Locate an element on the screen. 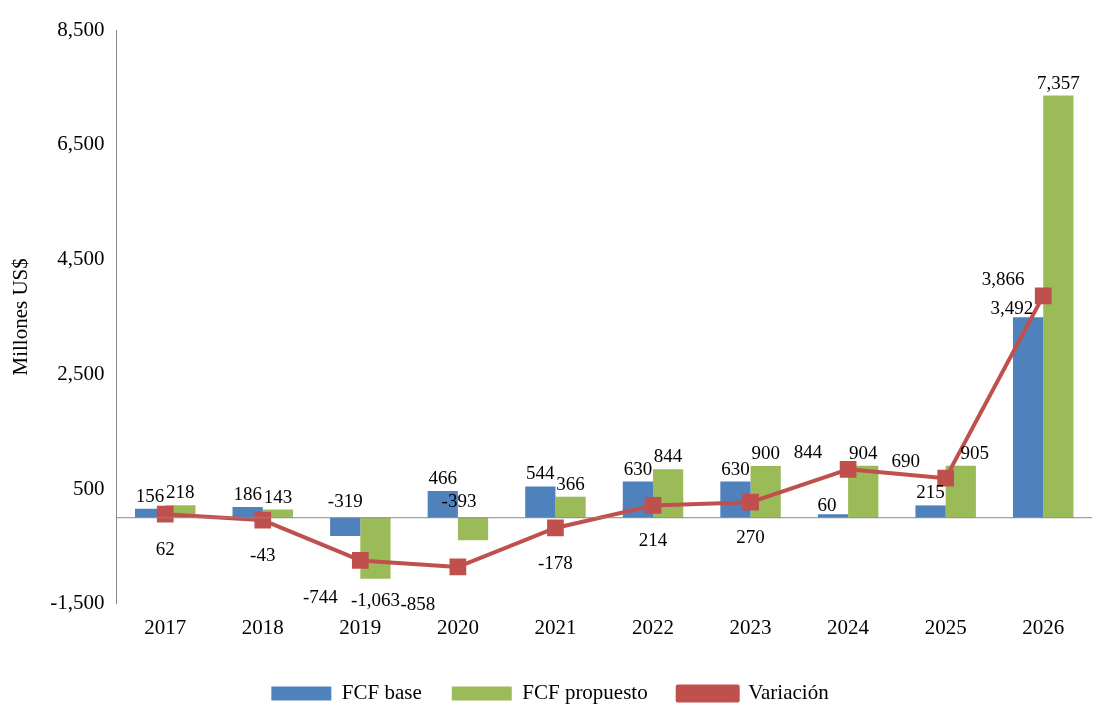 The width and height of the screenshot is (1105, 714). y-tick-label: 8,500 is located at coordinates (81, 28).